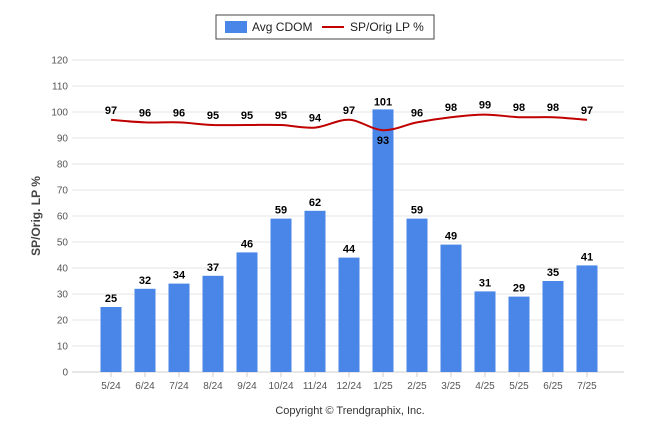  What do you see at coordinates (485, 283) in the screenshot?
I see `bar-data-label: 31` at bounding box center [485, 283].